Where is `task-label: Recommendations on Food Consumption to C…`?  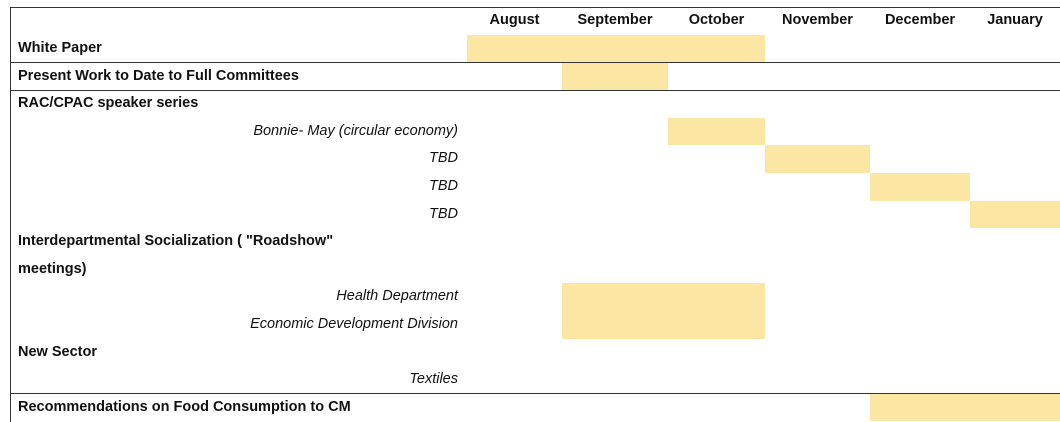
task-label: Recommendations on Food Consumption to C… is located at coordinates (184, 406).